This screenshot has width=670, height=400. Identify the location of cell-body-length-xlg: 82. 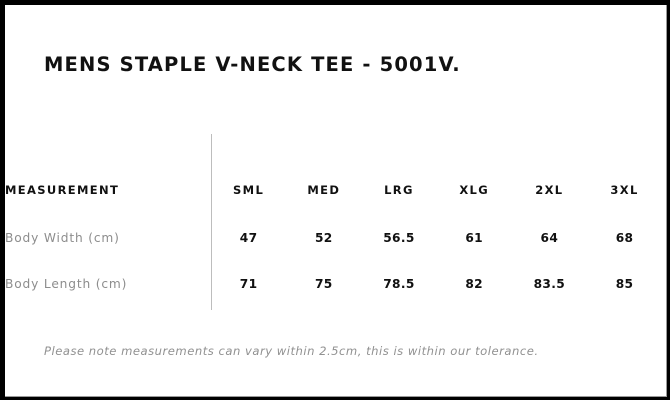
(474, 284).